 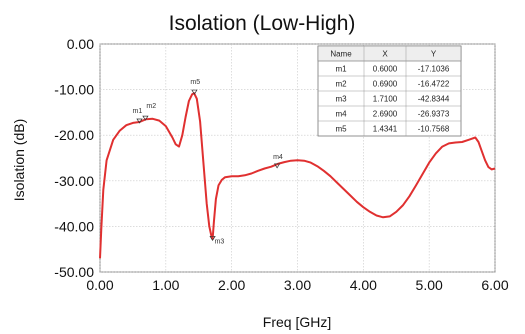 What do you see at coordinates (145, 118) in the screenshot?
I see `marker-m2-symbol` at bounding box center [145, 118].